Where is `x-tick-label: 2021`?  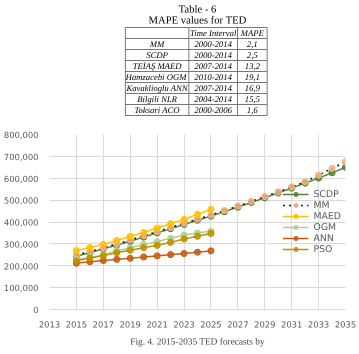 x-tick-label: 2021 is located at coordinates (157, 325).